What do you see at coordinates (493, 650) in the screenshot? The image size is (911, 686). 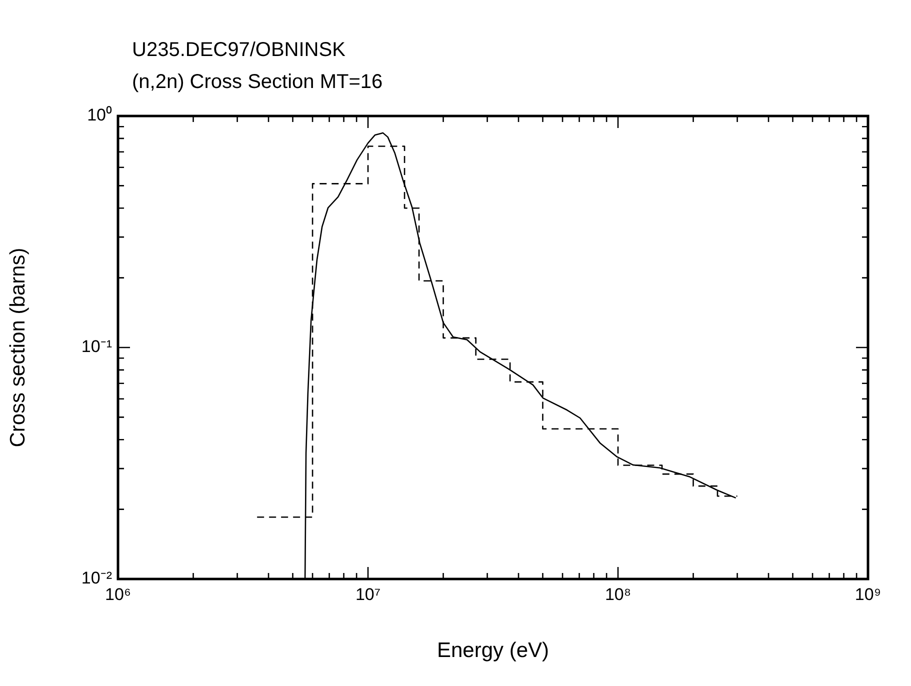 I see `x-axis-title: Energy (eV)` at bounding box center [493, 650].